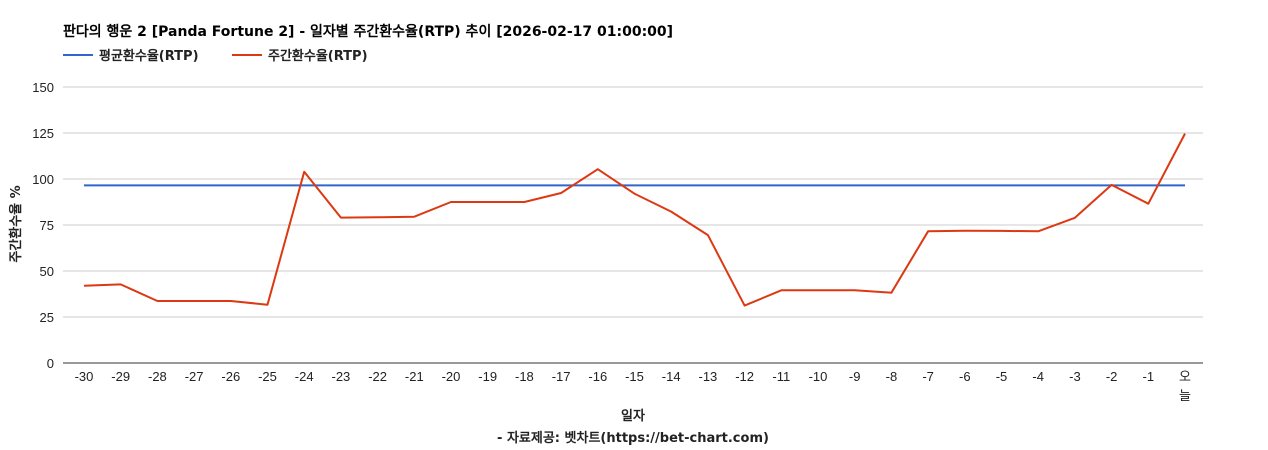 This screenshot has width=1268, height=450. I want to click on x-tick-label: -14, so click(671, 376).